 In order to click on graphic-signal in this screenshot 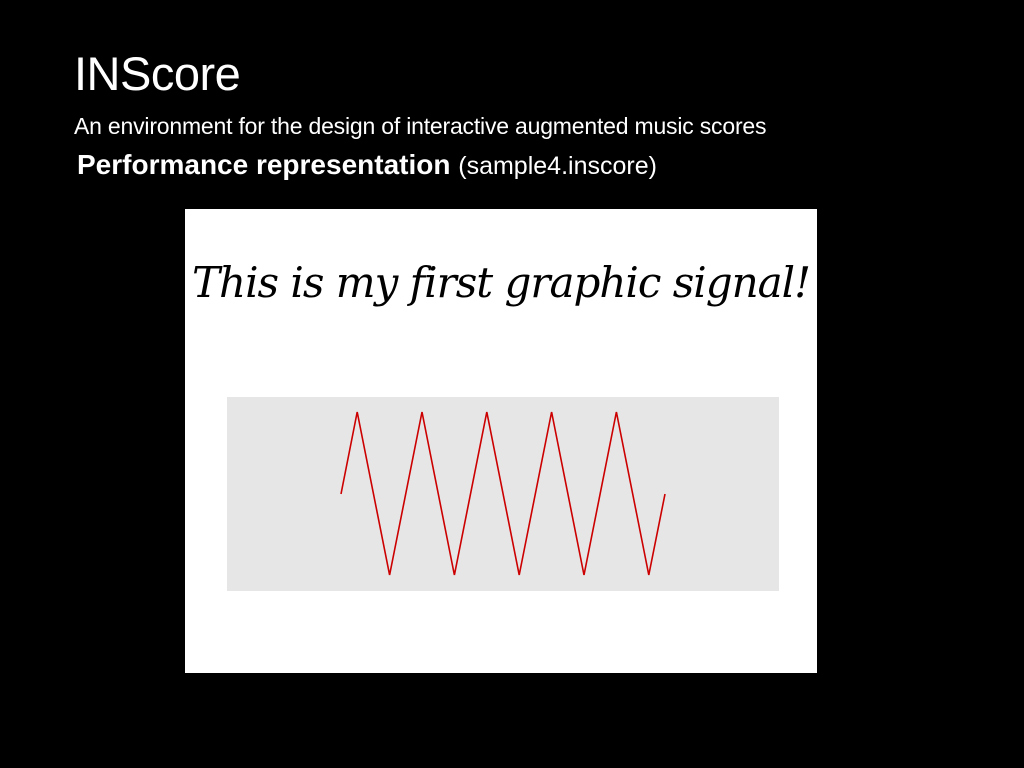, I will do `click(503, 493)`.